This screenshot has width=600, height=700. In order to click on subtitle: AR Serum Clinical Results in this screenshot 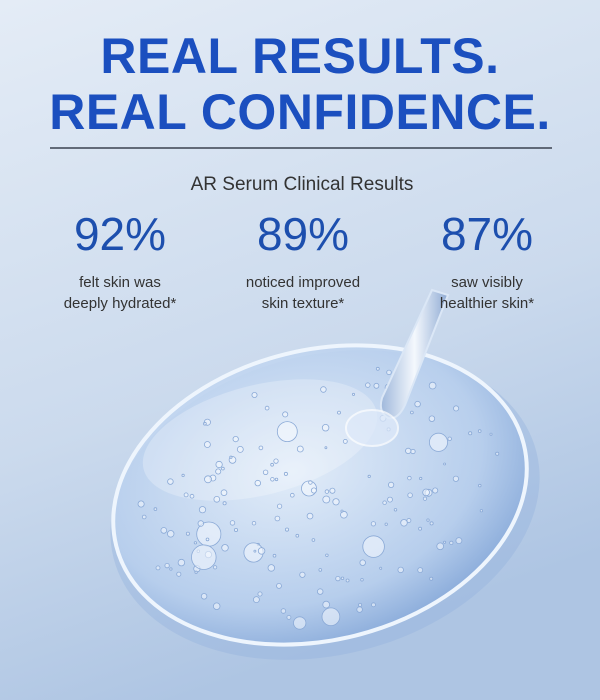, I will do `click(302, 184)`.